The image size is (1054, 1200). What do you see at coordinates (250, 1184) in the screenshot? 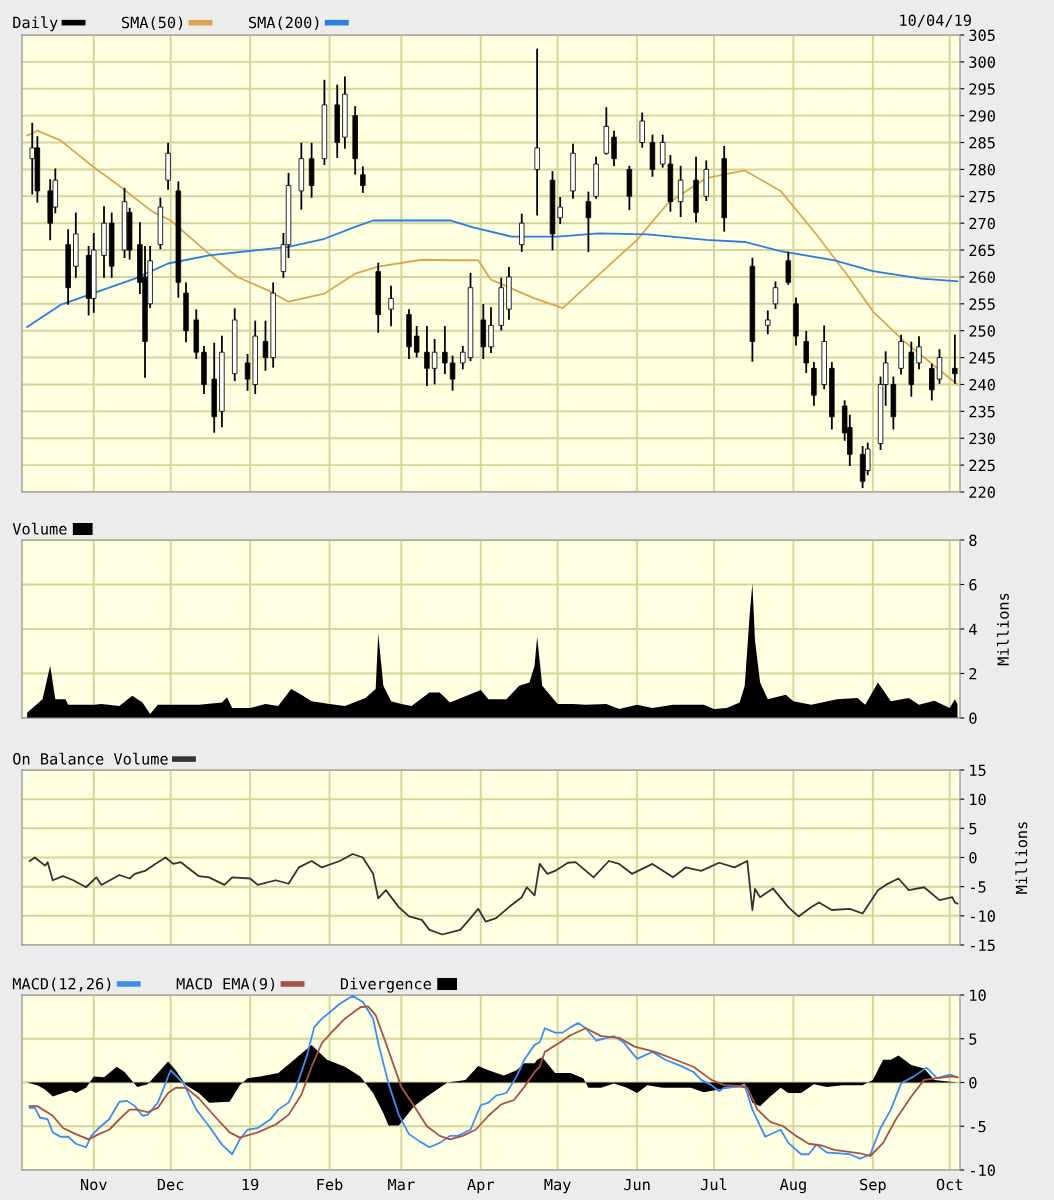
I see `x-tick-label: 19` at bounding box center [250, 1184].